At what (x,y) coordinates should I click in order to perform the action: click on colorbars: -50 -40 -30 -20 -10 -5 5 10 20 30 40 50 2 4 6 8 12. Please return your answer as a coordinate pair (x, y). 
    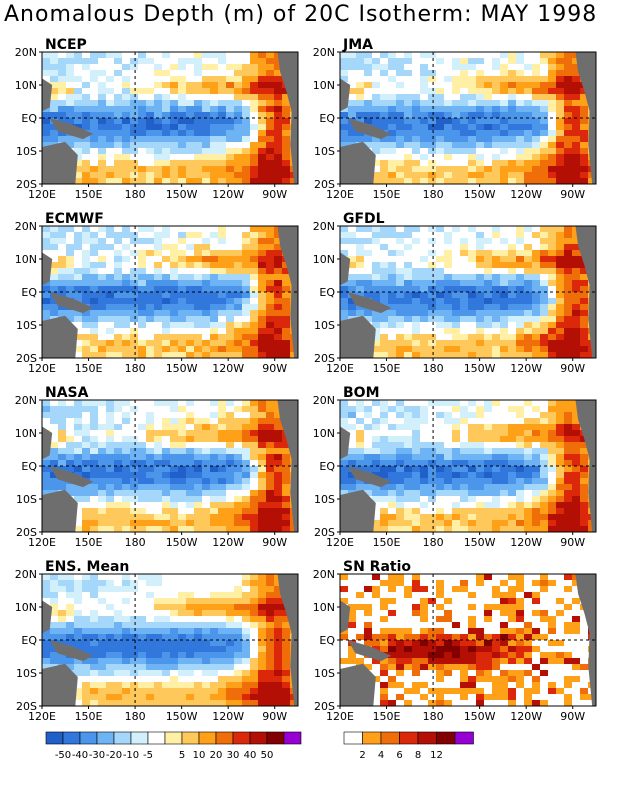
    Looking at the image, I should click on (259, 746).